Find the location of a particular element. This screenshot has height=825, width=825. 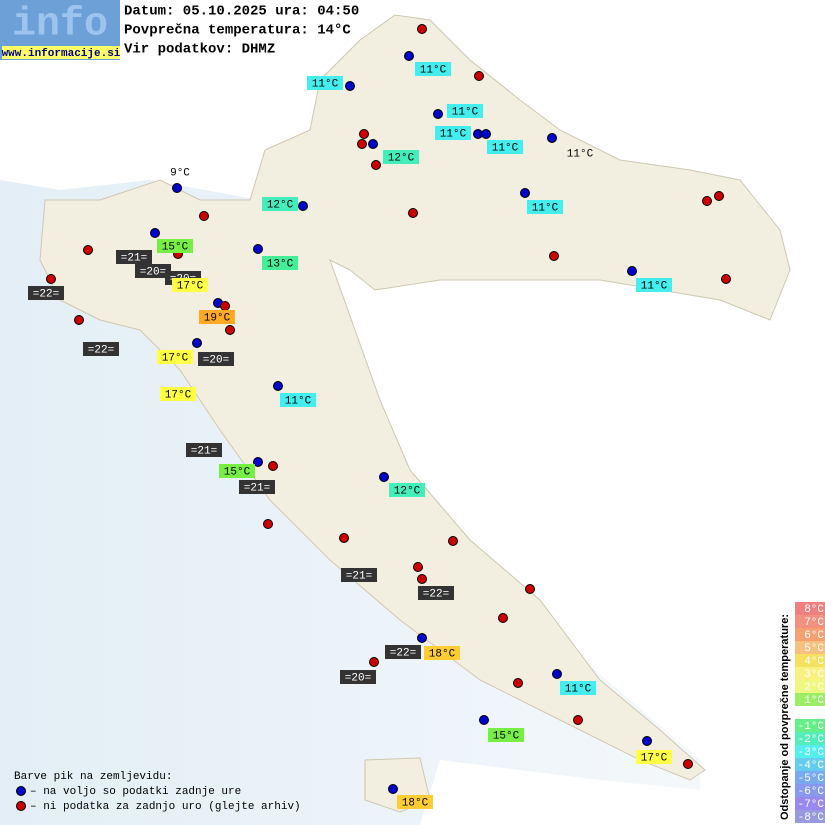

temp-label: 13°C is located at coordinates (280, 264).